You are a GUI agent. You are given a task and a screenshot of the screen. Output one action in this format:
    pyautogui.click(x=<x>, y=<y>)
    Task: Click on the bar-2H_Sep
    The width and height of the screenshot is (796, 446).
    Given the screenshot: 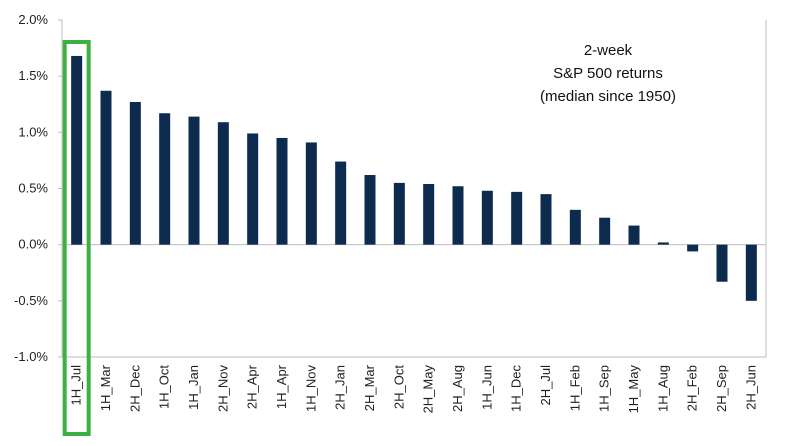 What is the action you would take?
    pyautogui.click(x=722, y=263)
    